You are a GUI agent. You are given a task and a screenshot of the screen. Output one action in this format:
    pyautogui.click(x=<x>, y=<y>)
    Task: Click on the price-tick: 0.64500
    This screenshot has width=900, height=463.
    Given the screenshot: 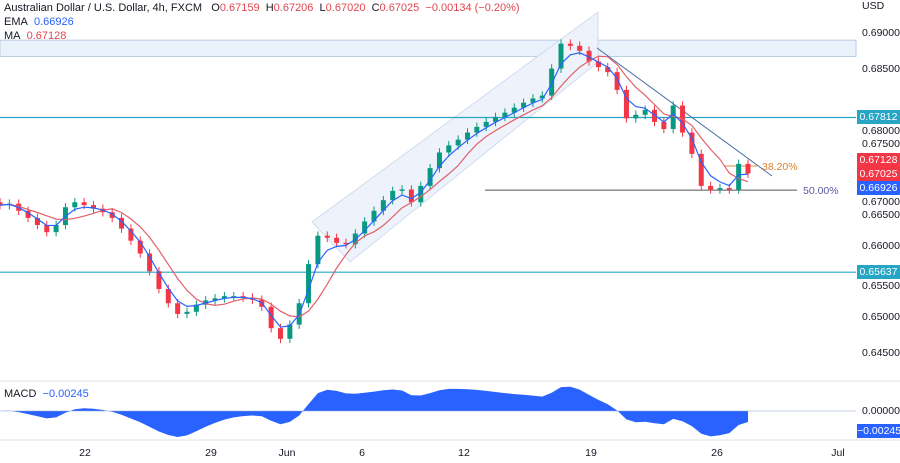 What is the action you would take?
    pyautogui.click(x=881, y=353)
    